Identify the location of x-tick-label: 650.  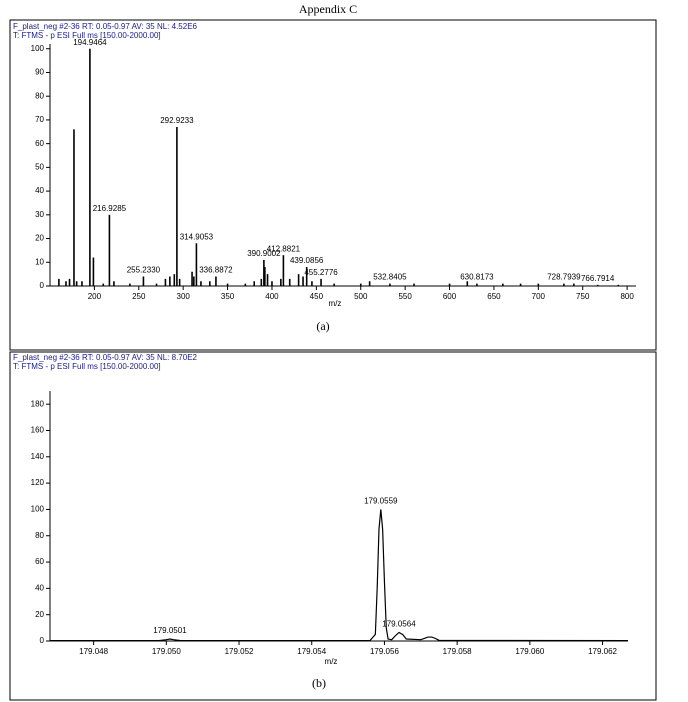
(494, 296).